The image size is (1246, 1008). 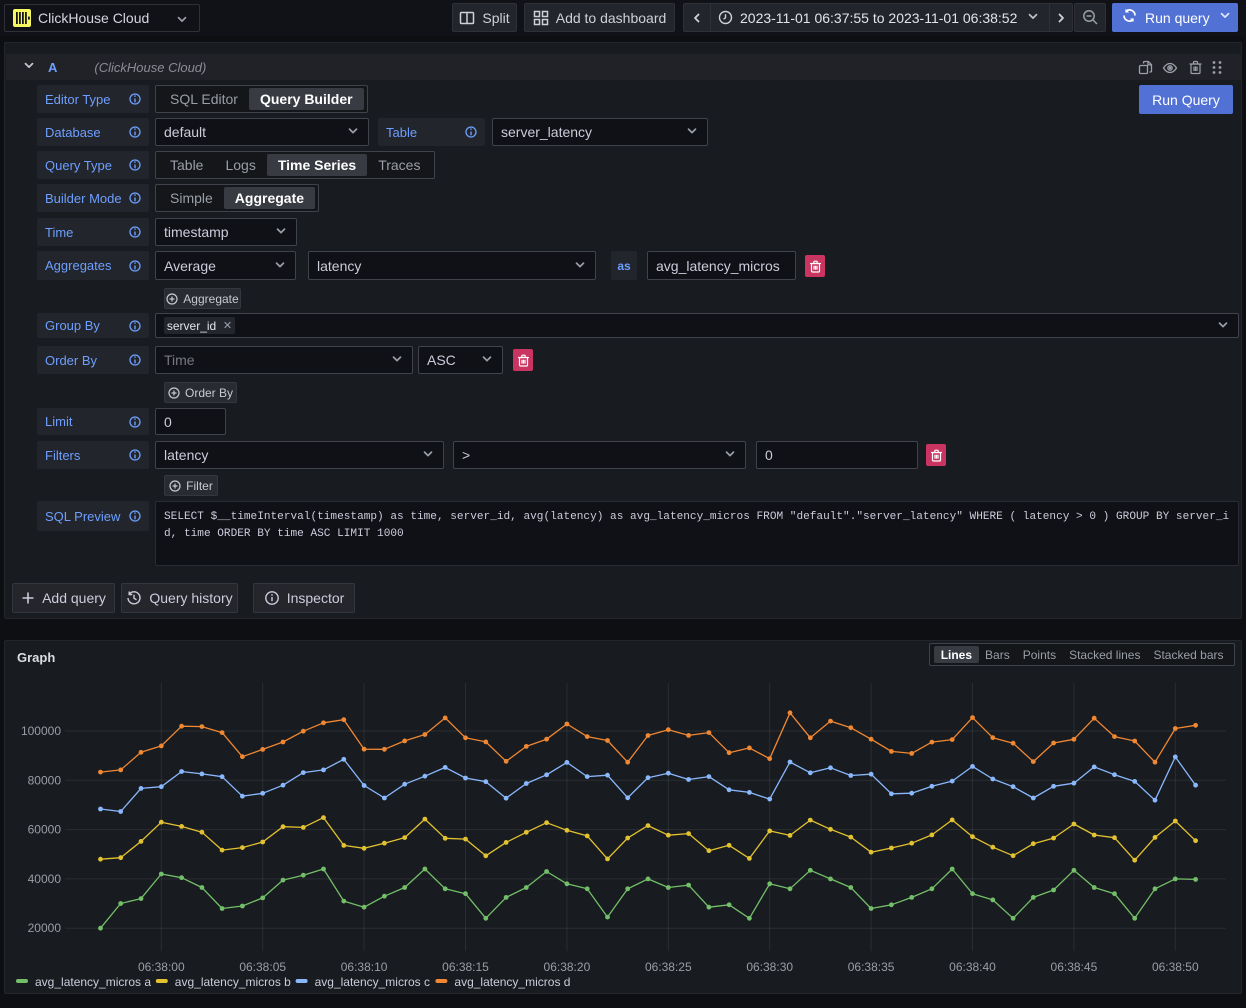 What do you see at coordinates (567, 967) in the screenshot?
I see `svg-text: 06:38:20` at bounding box center [567, 967].